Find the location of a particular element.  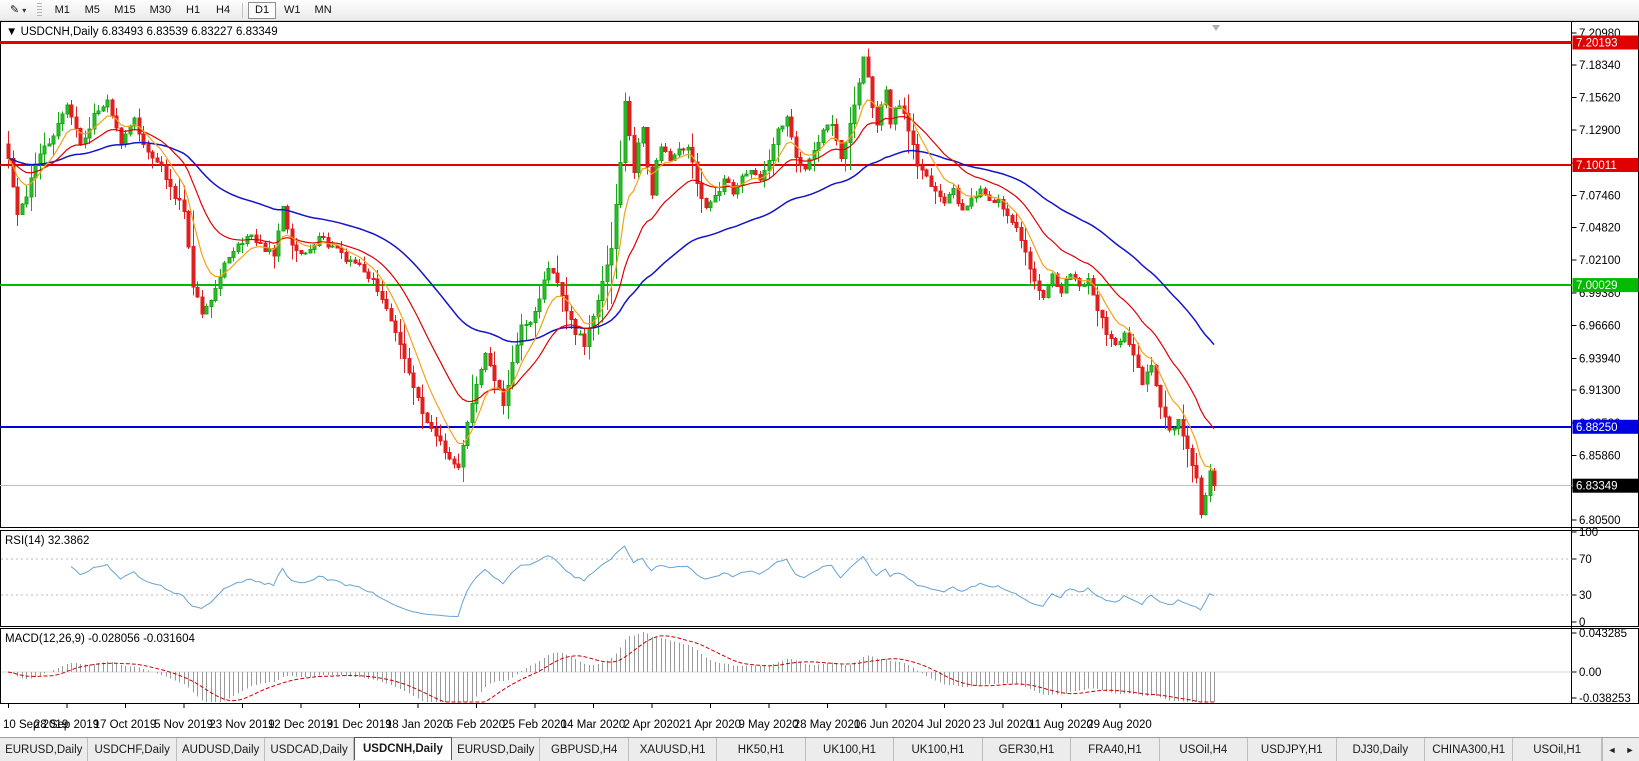

scroll-right-icon: ► is located at coordinates (1630, 749).